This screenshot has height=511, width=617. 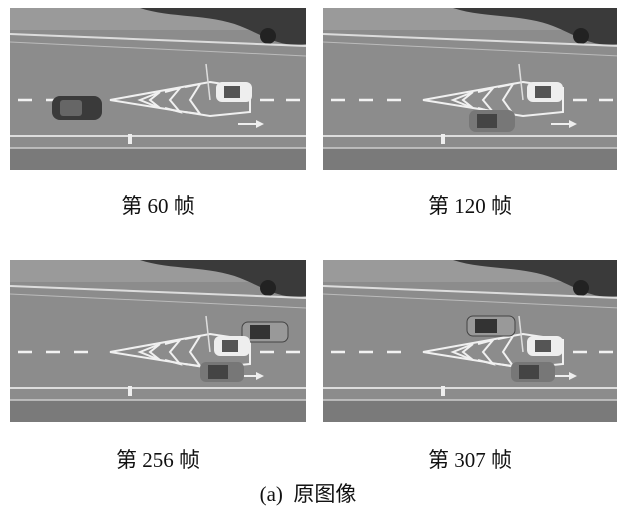 I want to click on figure-caption: (a) 原图像, so click(x=308, y=494).